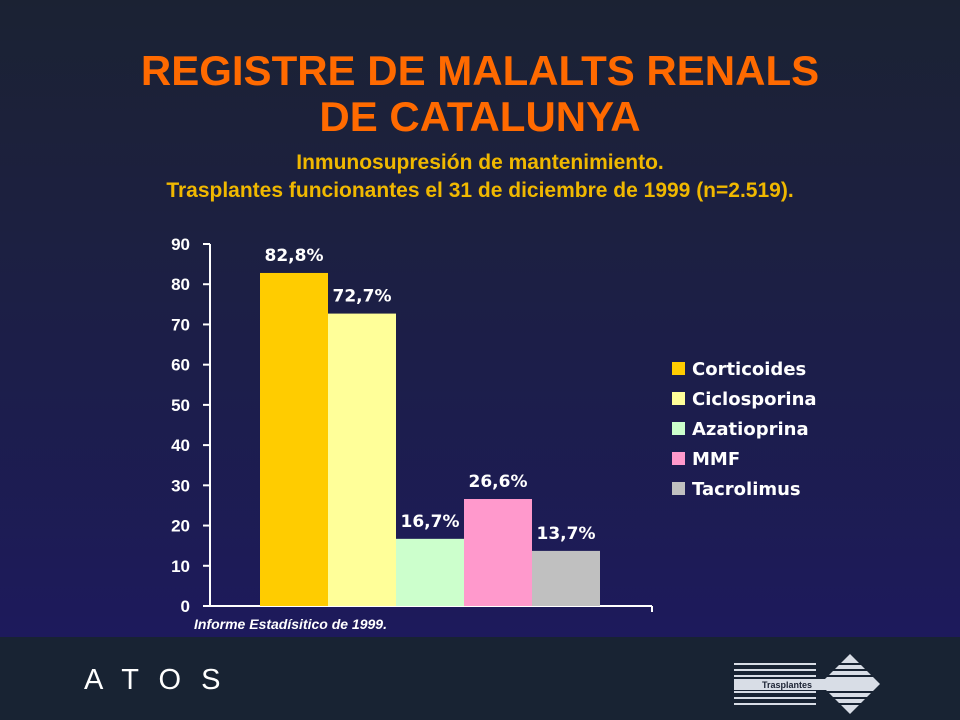  What do you see at coordinates (180, 566) in the screenshot?
I see `y-tick-label: 10` at bounding box center [180, 566].